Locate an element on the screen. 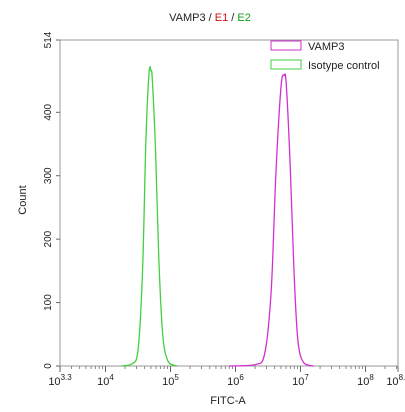 The width and height of the screenshot is (405, 412). x-tick-label: 108.5 is located at coordinates (395, 380).